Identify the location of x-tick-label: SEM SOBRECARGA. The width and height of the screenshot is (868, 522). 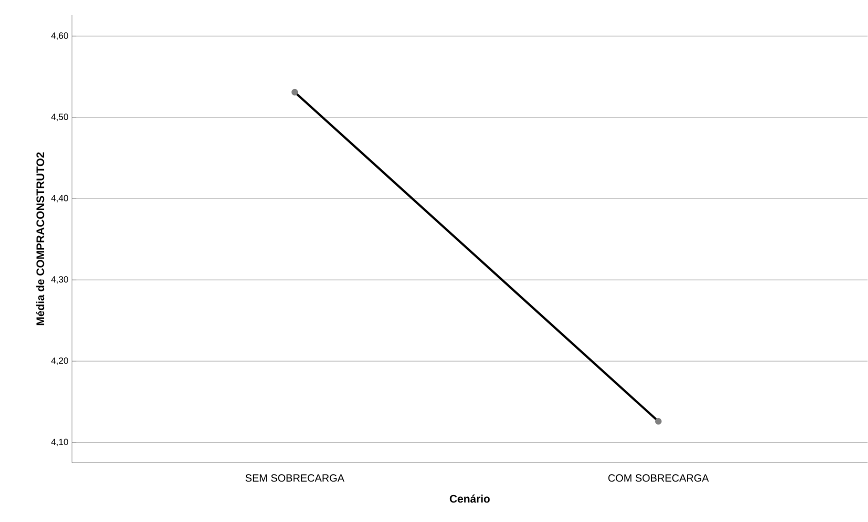
(295, 478).